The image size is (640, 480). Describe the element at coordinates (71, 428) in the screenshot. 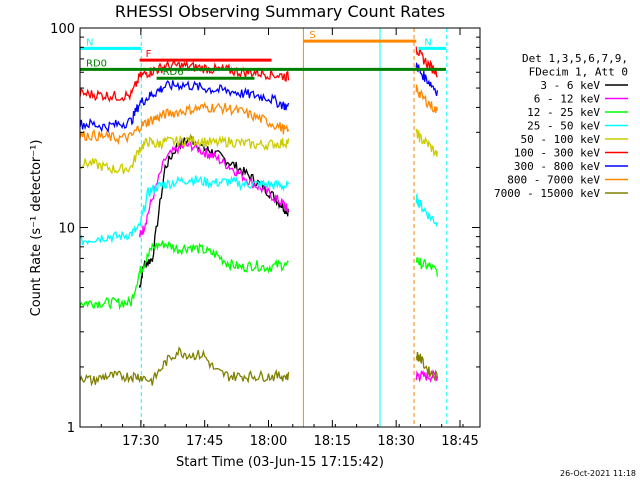

I see `y-tick-label-0: 1` at that location.